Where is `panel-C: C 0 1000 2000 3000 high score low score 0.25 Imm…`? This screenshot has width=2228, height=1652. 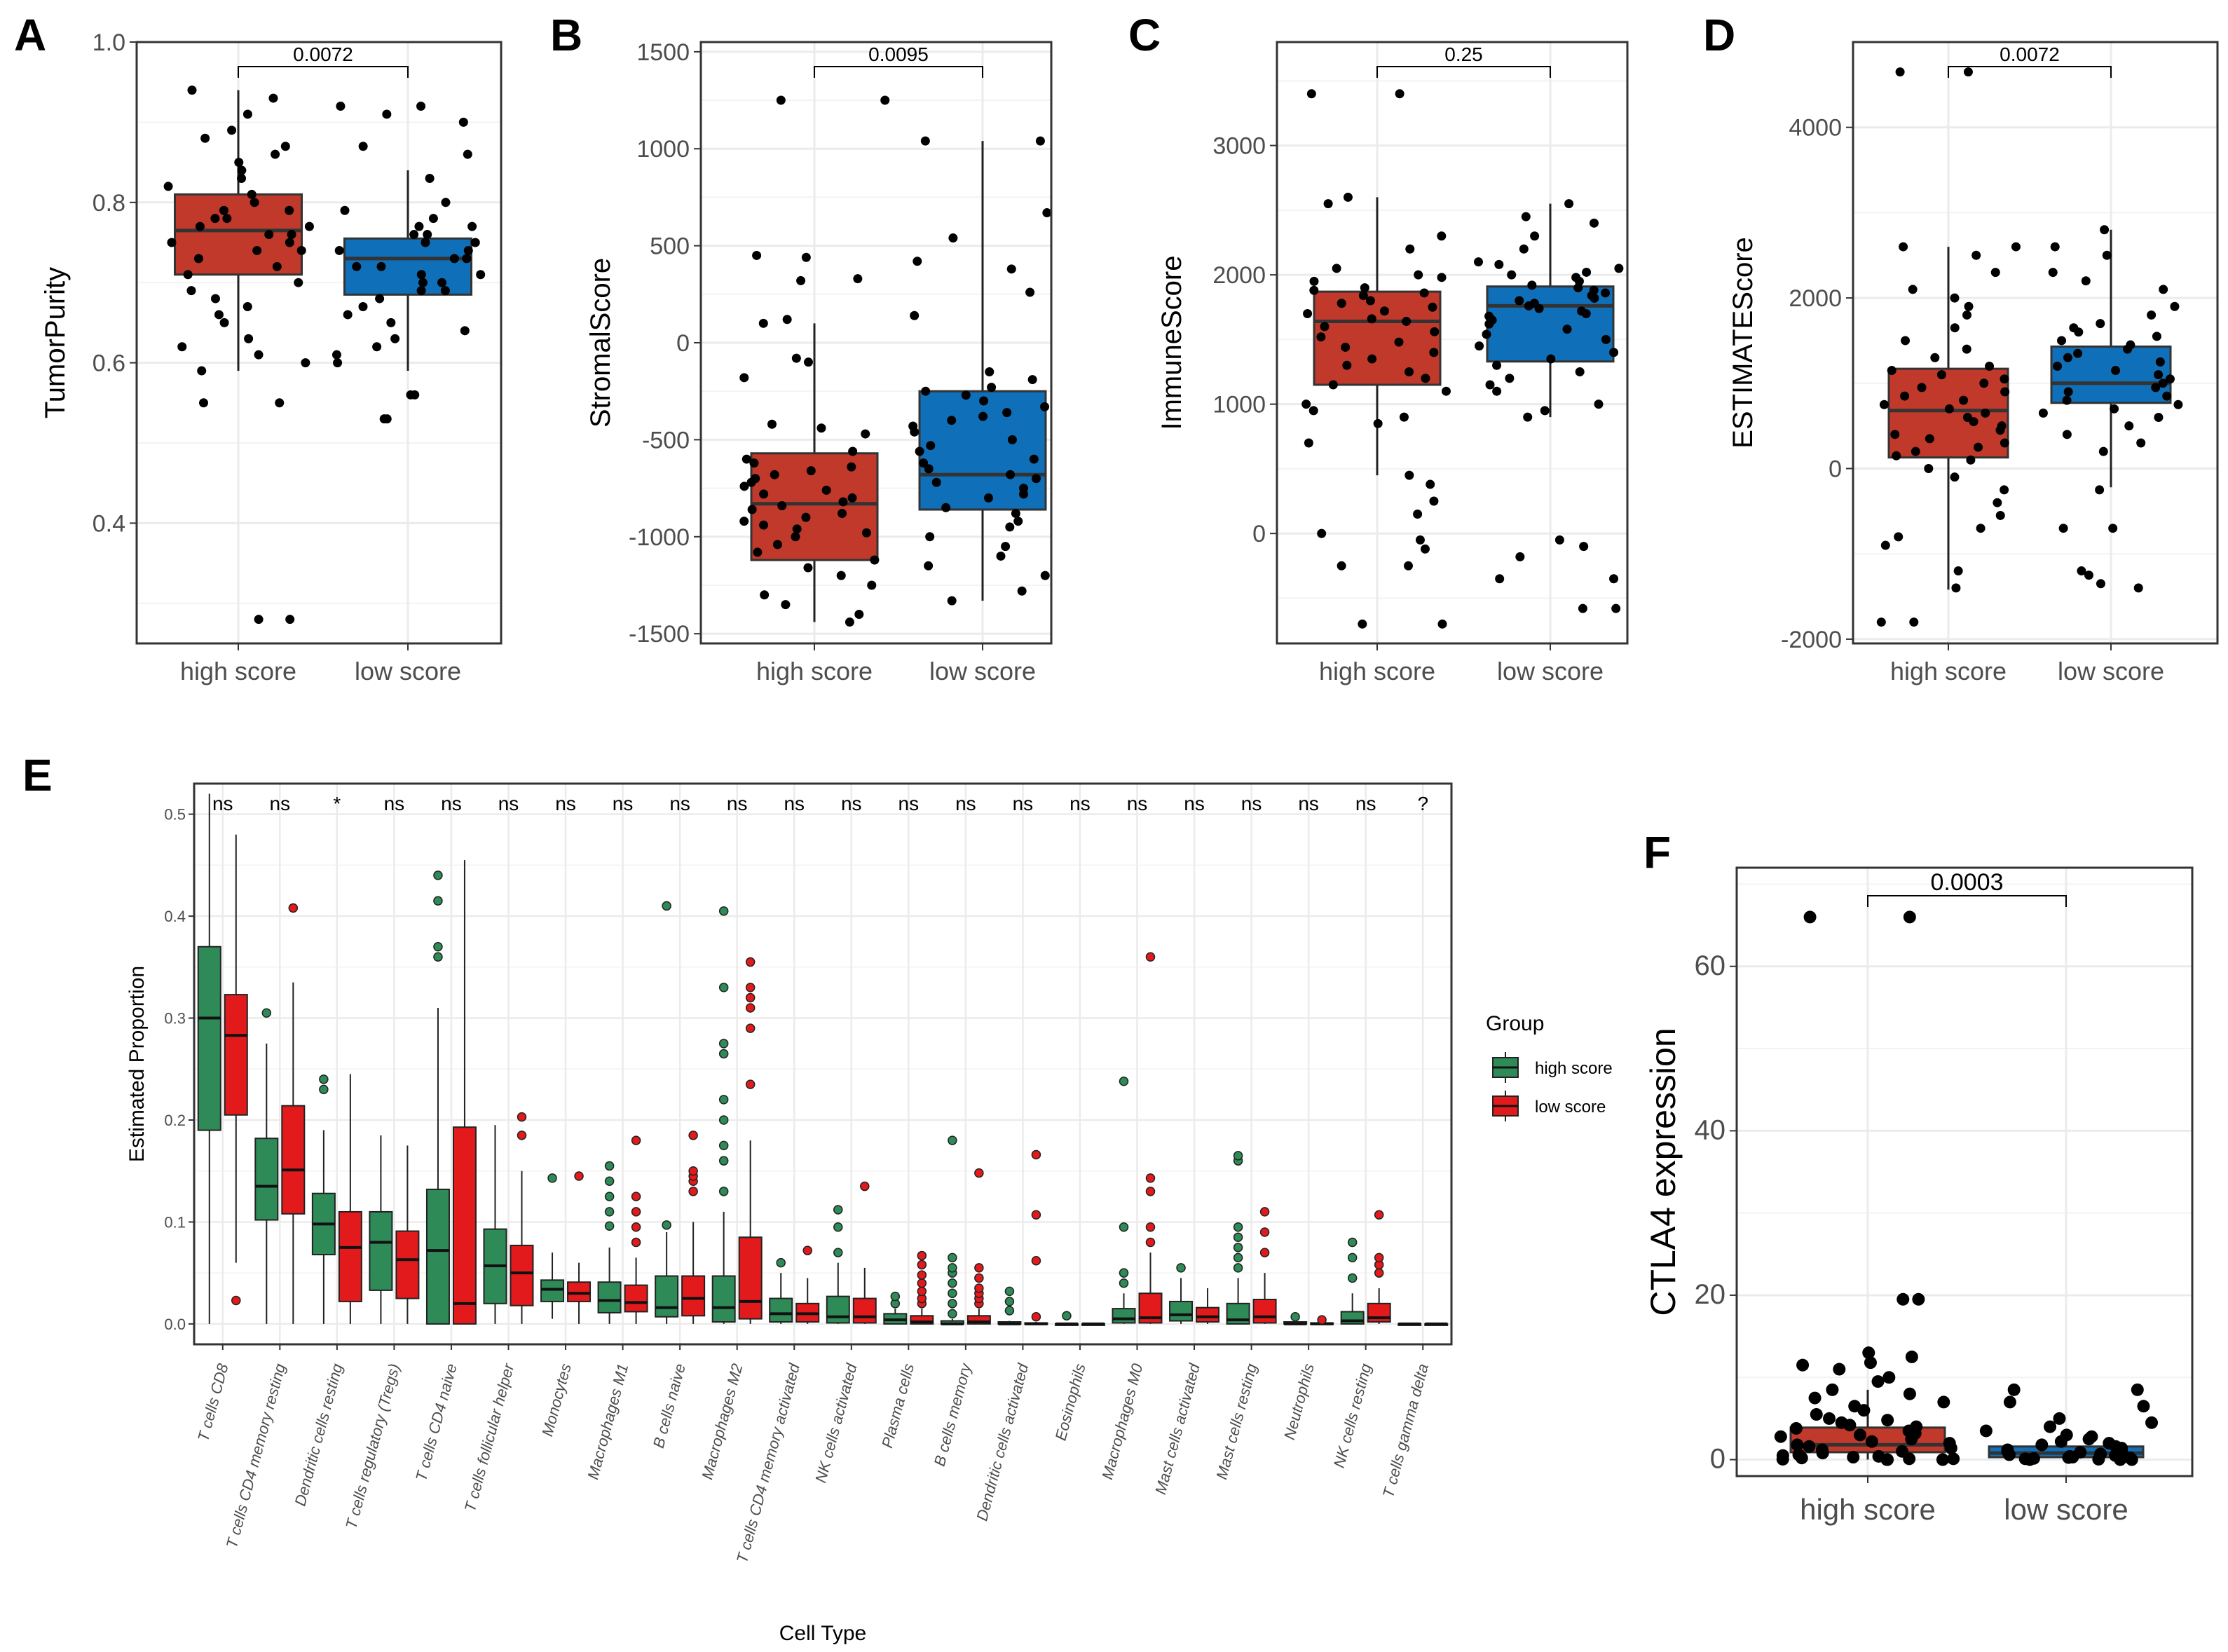 panel-C: C 0 1000 2000 3000 high score low score 0.25 Imm… is located at coordinates (1378, 347).